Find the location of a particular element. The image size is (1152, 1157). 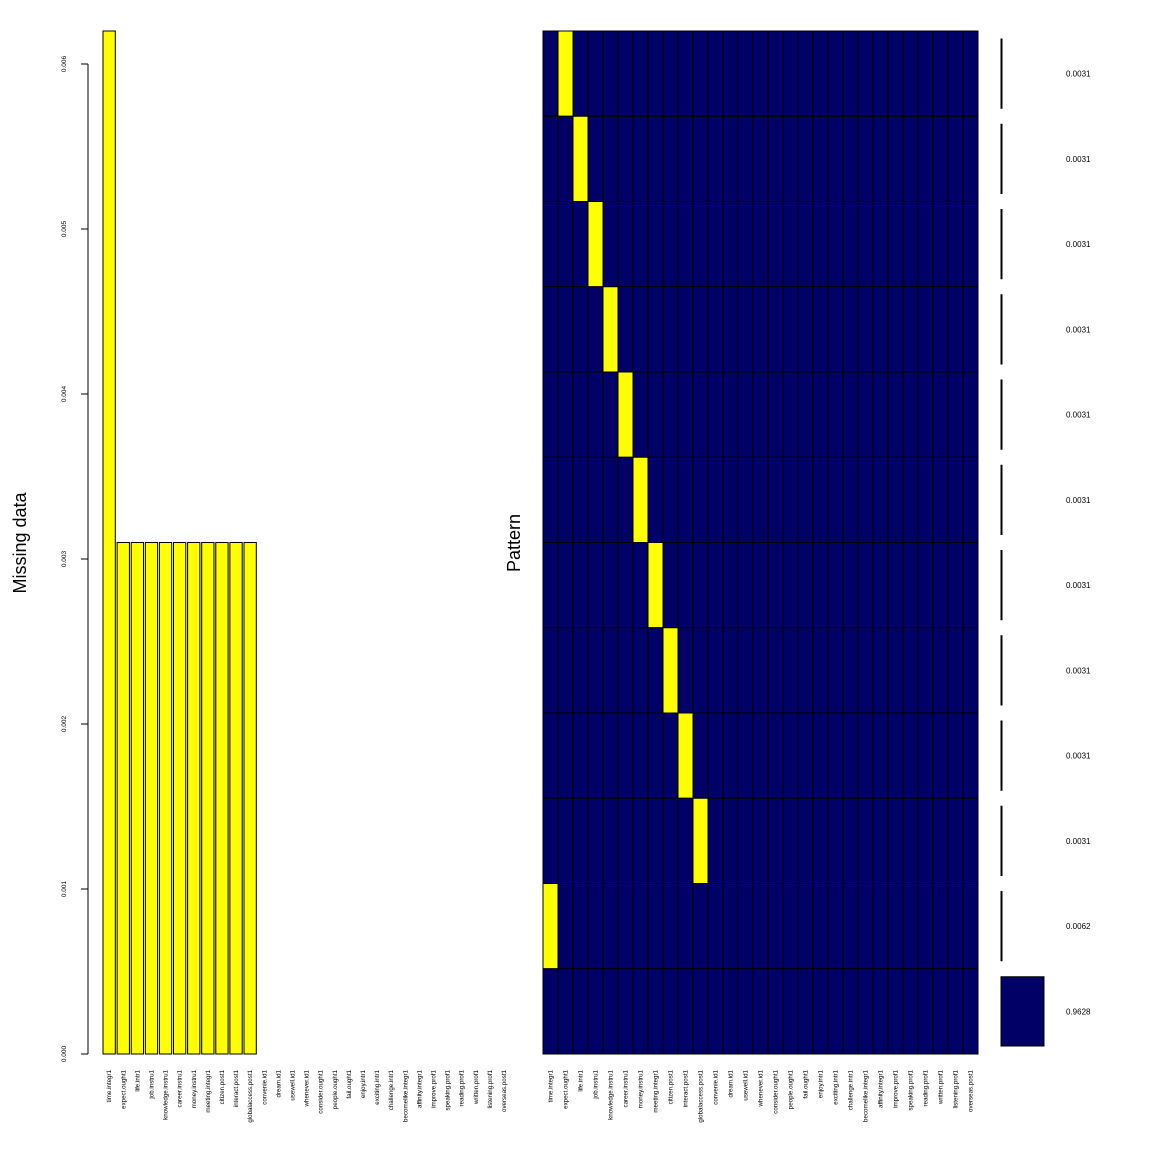

y-tick-label: 0.004 is located at coordinates (64, 393).